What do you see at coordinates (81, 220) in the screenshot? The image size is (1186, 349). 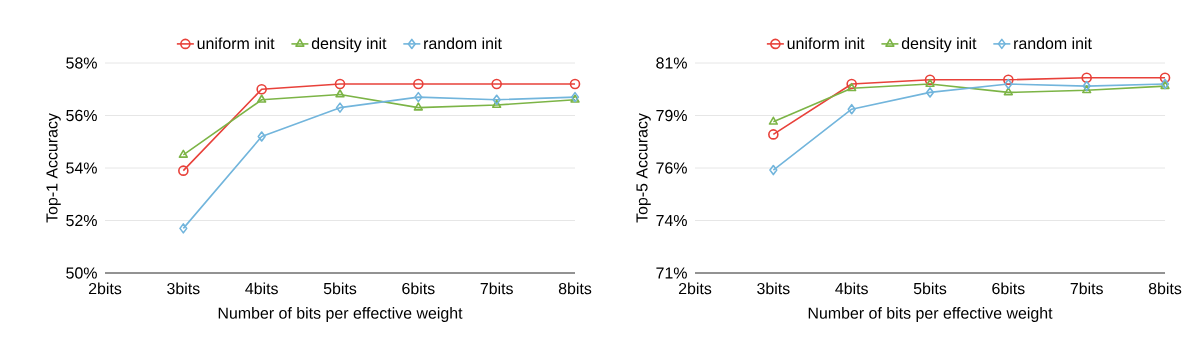 I see `y-tick-label: 52%` at bounding box center [81, 220].